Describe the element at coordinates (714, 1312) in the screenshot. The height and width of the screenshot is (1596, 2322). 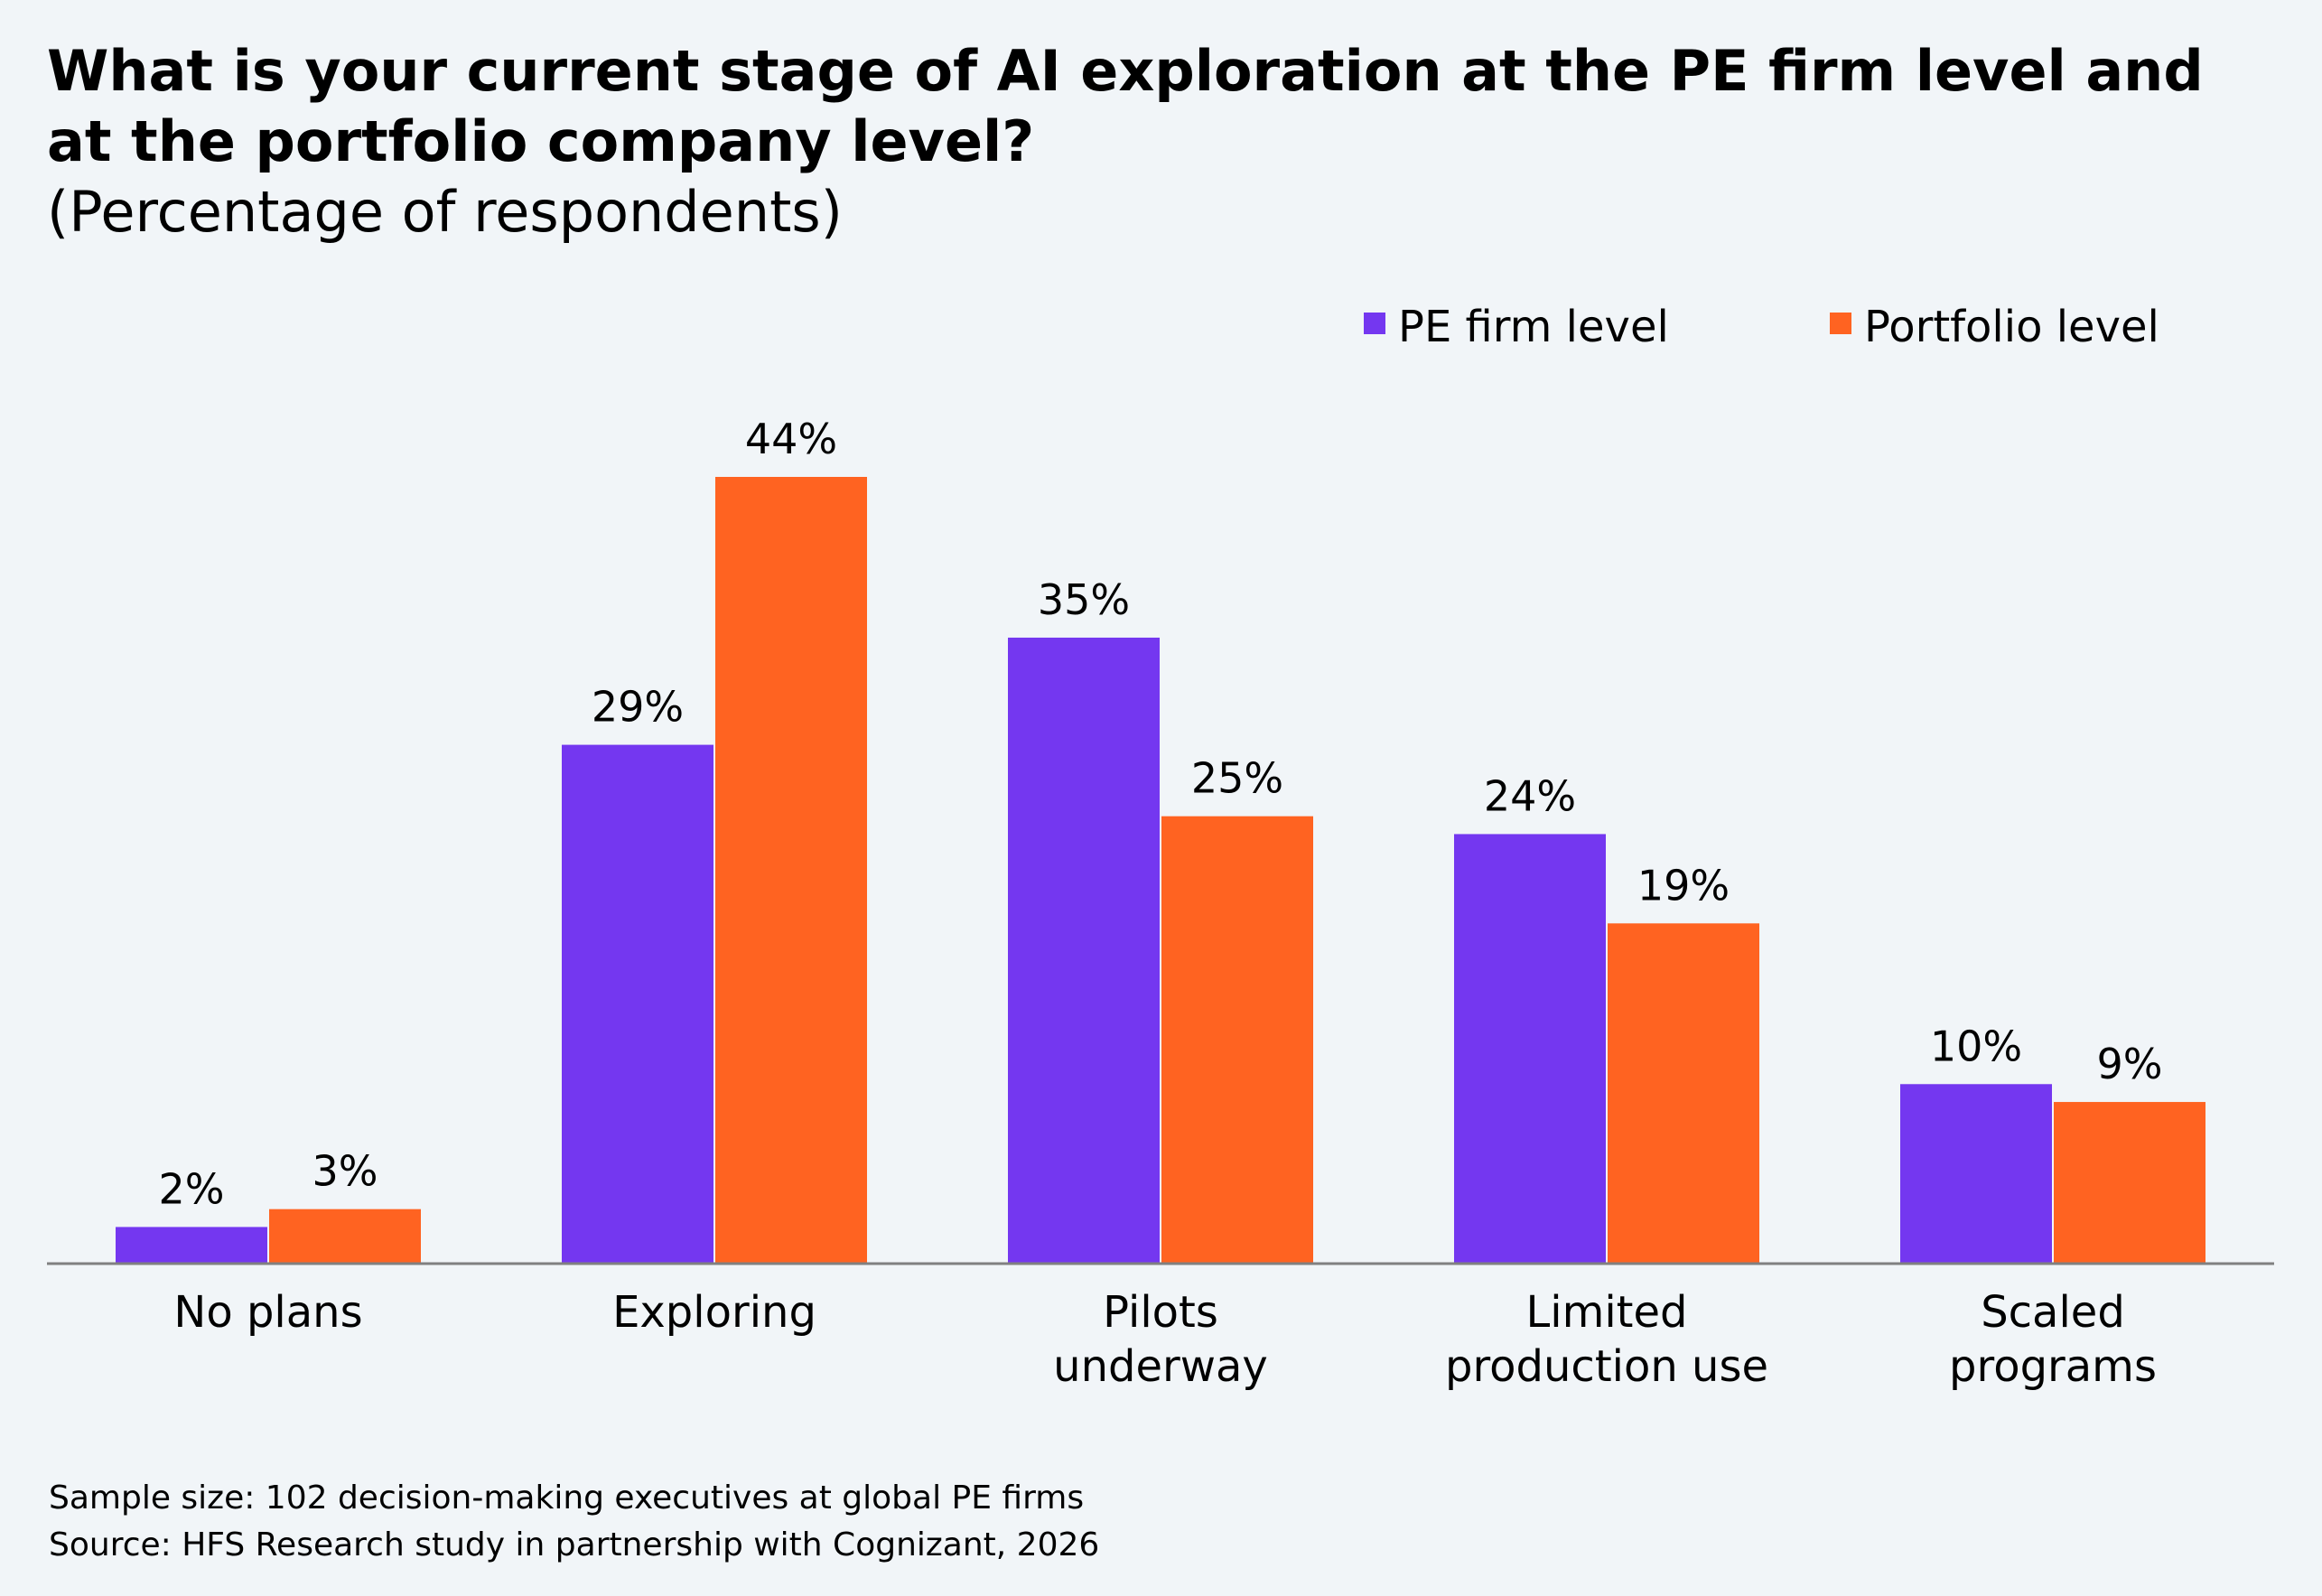
I see `category-label-1: Exploring` at that location.